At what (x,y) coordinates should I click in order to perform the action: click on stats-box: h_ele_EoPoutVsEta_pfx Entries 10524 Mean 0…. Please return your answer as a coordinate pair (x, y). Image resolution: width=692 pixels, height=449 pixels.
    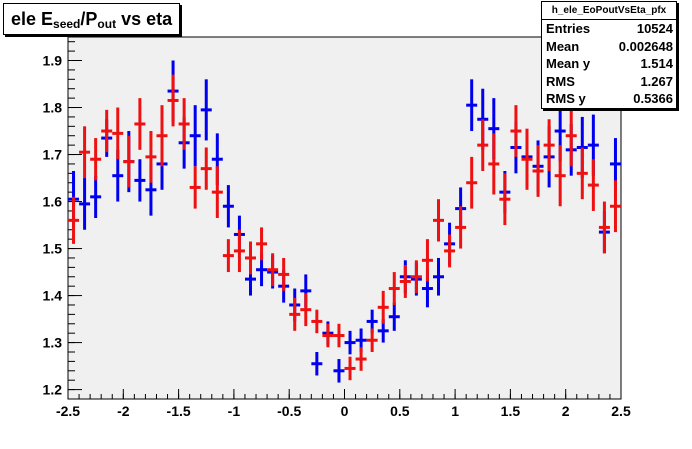
    Looking at the image, I should click on (609, 55).